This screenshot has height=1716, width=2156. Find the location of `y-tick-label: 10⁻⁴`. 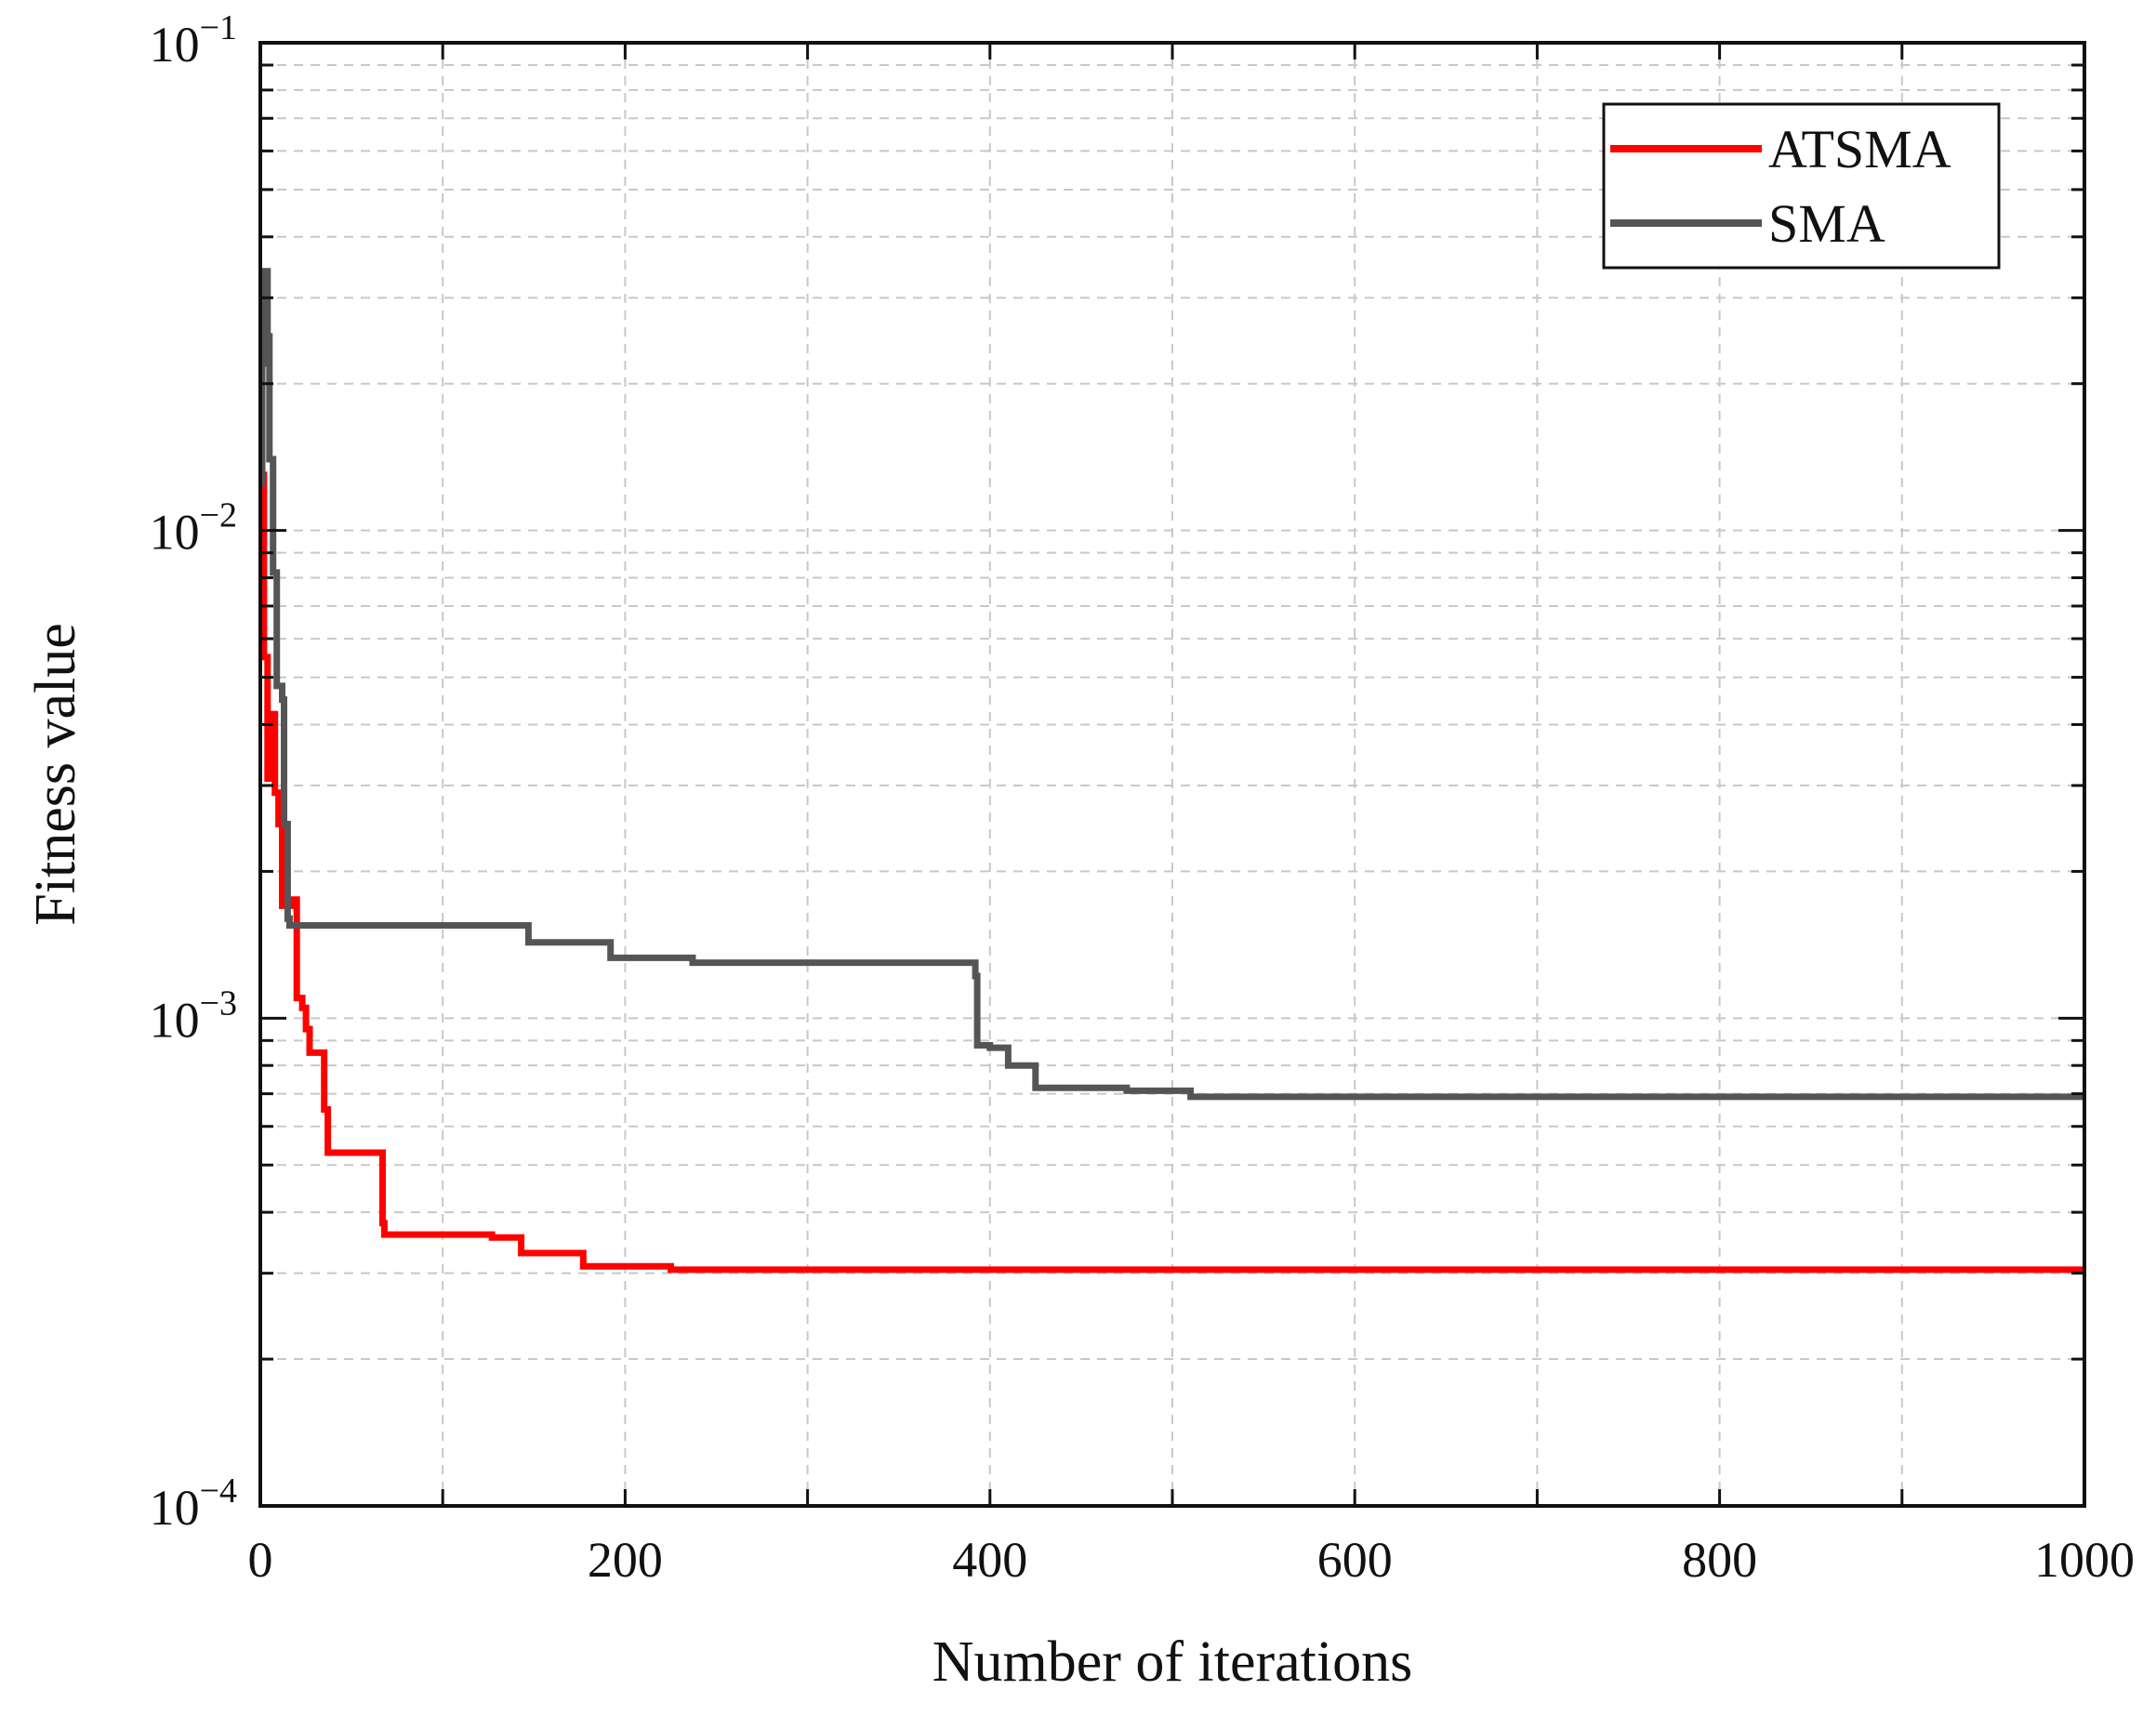

y-tick-label: 10⁻⁴ is located at coordinates (194, 1504).